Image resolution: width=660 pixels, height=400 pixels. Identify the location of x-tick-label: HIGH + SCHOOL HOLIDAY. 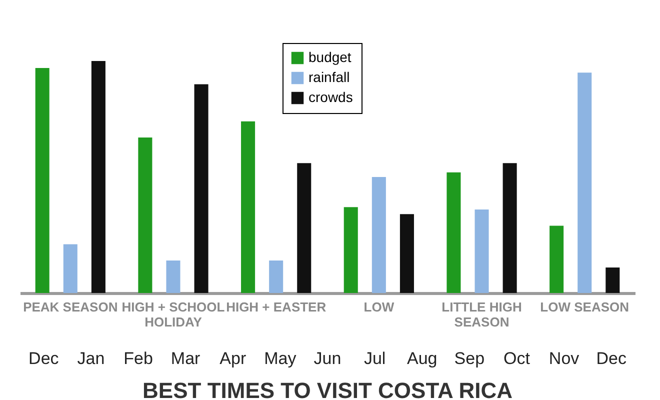
(173, 315).